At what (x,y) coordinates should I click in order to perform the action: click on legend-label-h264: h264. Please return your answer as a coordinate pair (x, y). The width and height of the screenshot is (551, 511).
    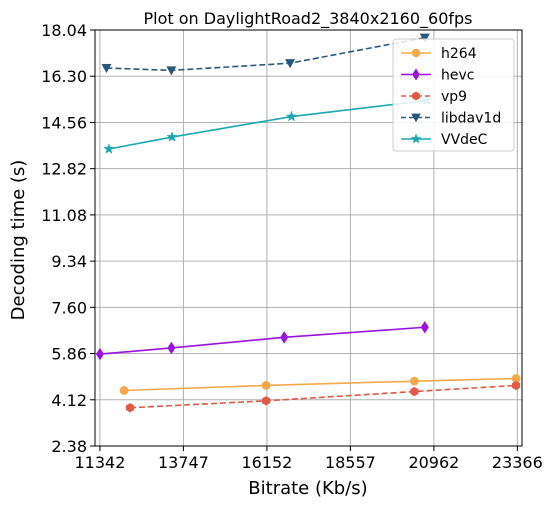
    Looking at the image, I should click on (459, 54).